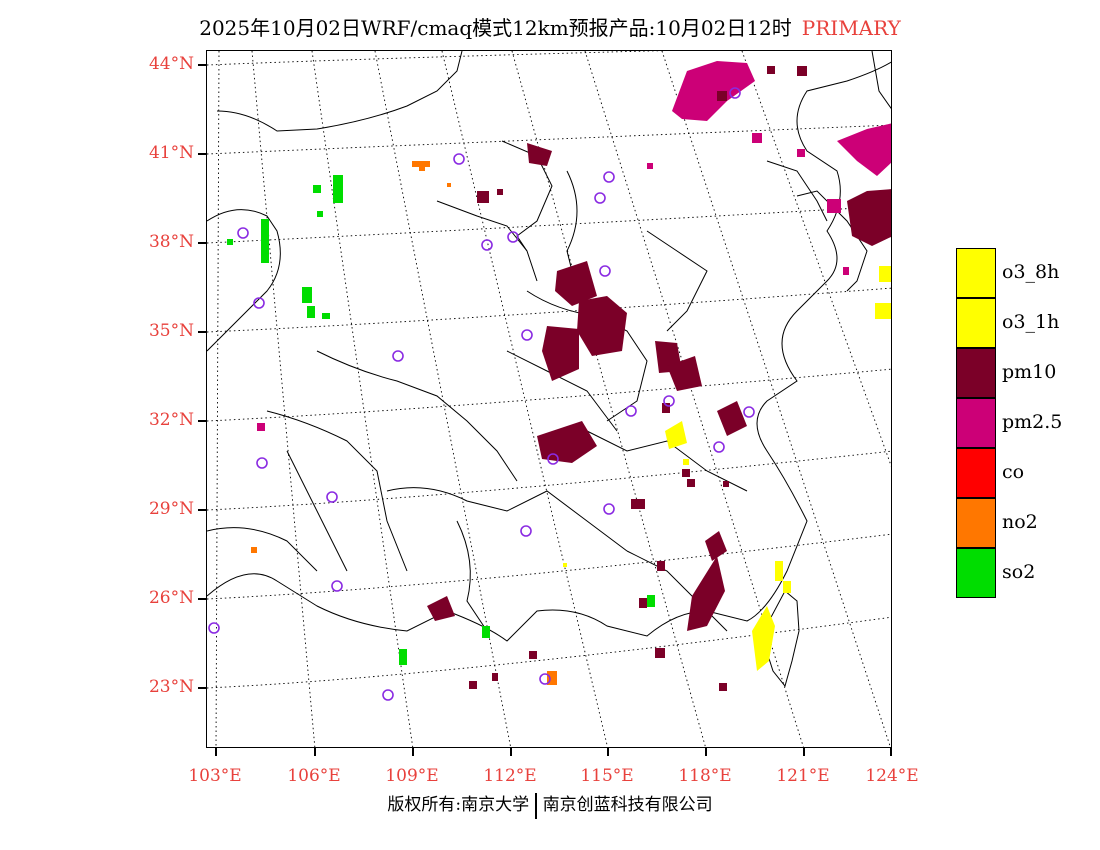 This screenshot has height=850, width=1100. I want to click on legend-label-no2: no2, so click(1020, 522).